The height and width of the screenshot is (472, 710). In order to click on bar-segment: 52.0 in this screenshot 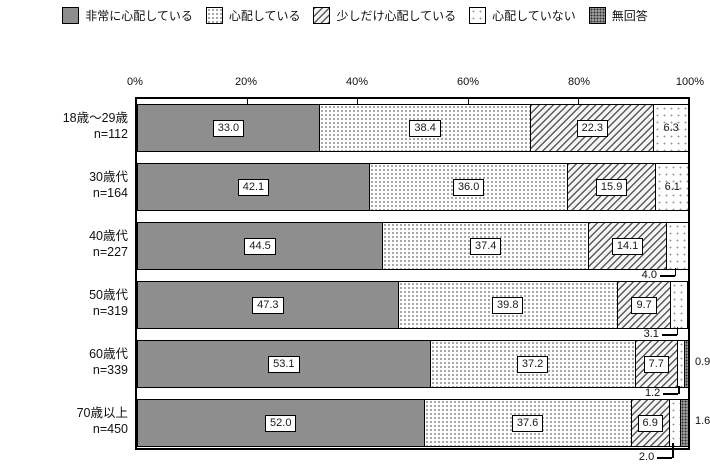, I will do `click(281, 423)`.